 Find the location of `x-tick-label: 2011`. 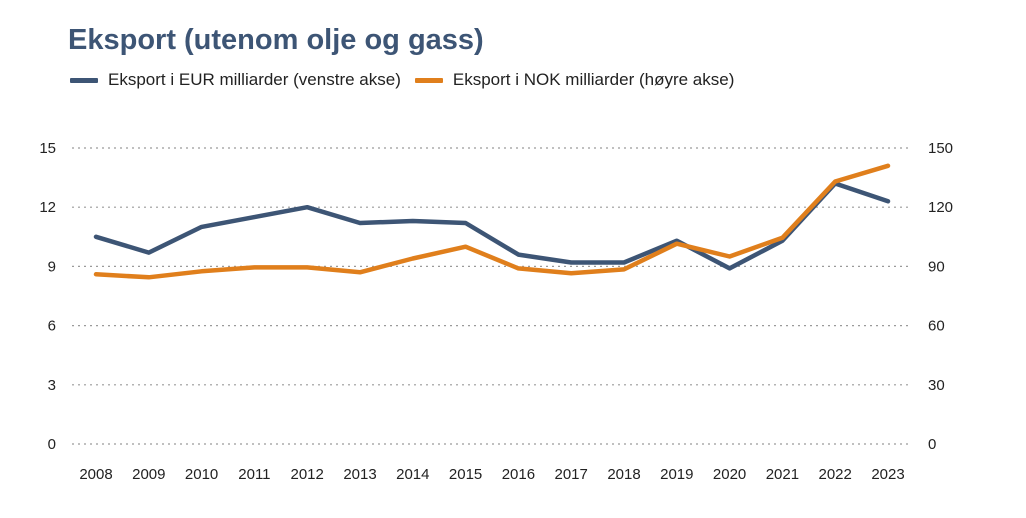

x-tick-label: 2011 is located at coordinates (254, 474).